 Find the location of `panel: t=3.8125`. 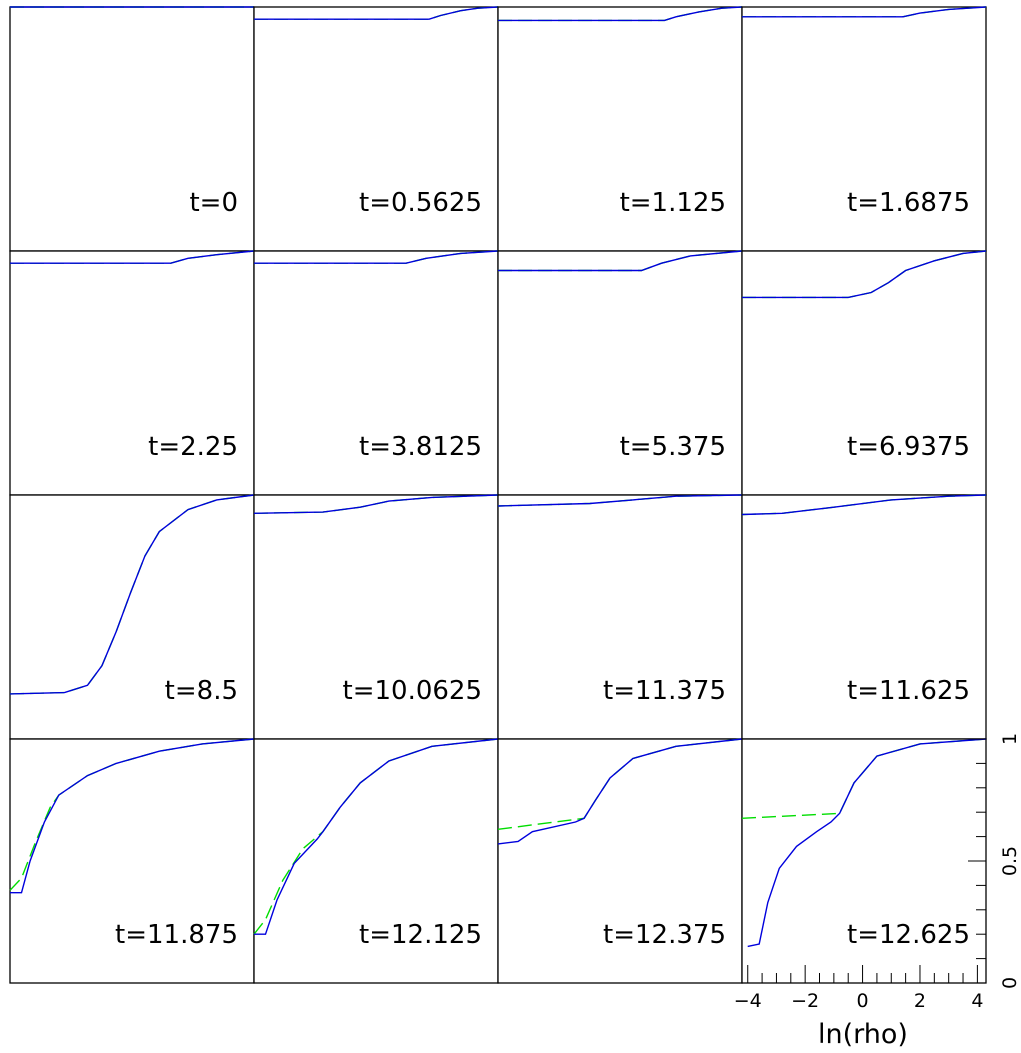

panel: t=3.8125 is located at coordinates (376, 373).